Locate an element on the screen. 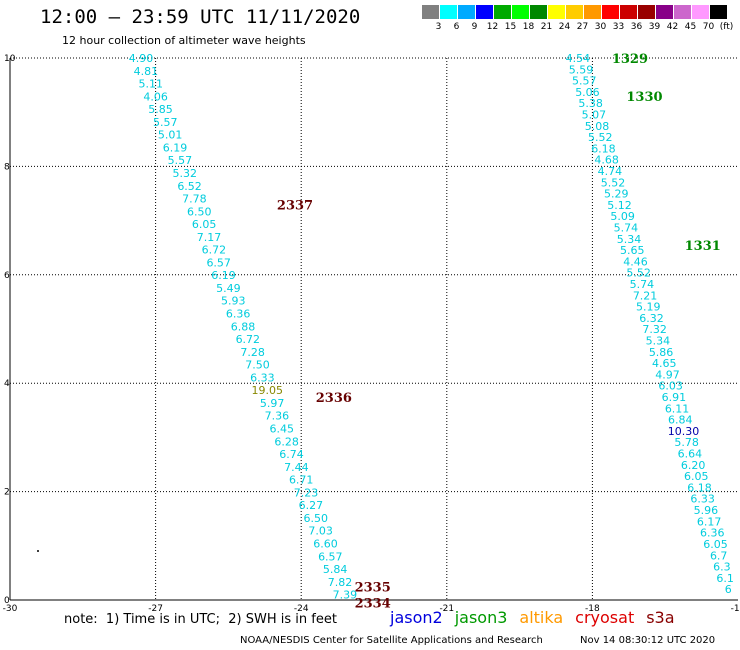 The width and height of the screenshot is (740, 650). y-tick-label: 4 is located at coordinates (7, 384).